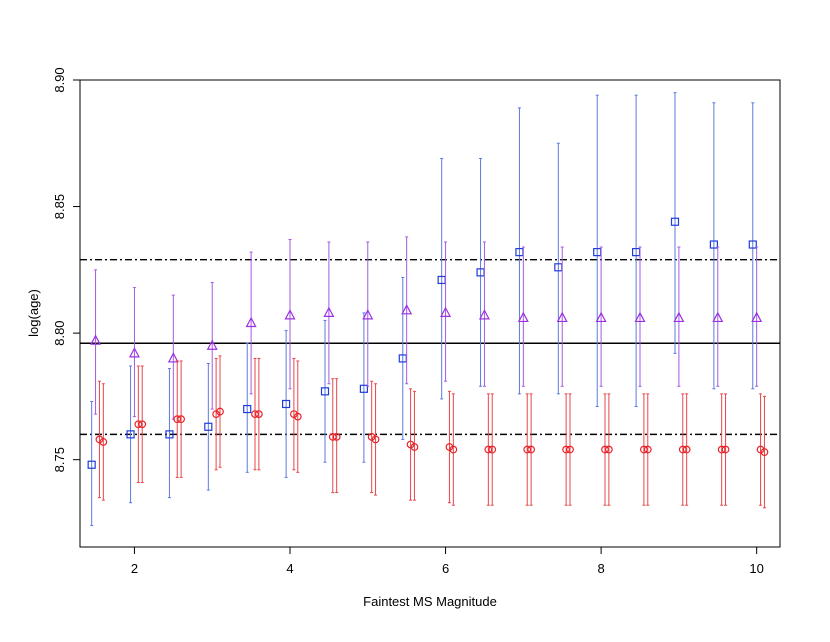 The image size is (830, 642). Describe the element at coordinates (134, 568) in the screenshot. I see `x-tick-label: 2` at that location.